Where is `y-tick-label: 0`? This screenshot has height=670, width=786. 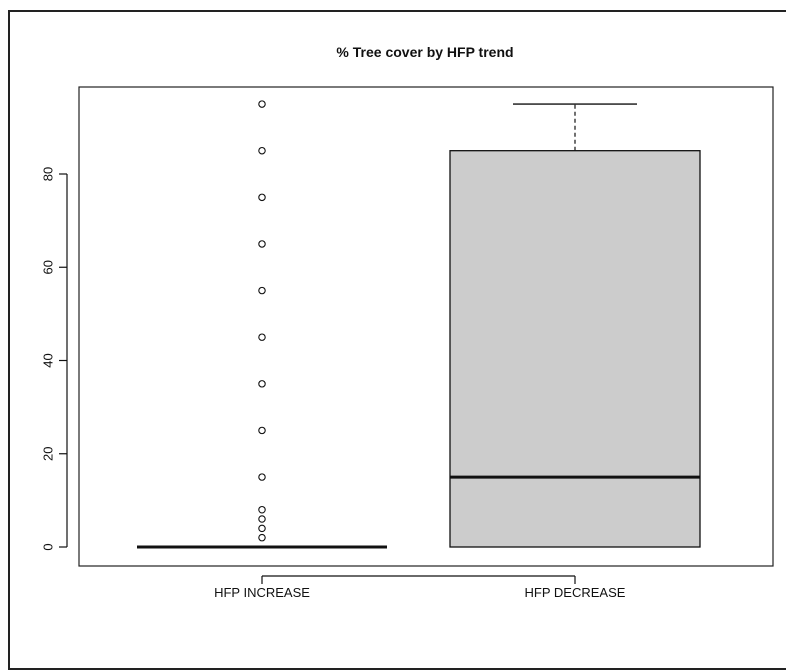
y-tick-label: 0 is located at coordinates (47, 546).